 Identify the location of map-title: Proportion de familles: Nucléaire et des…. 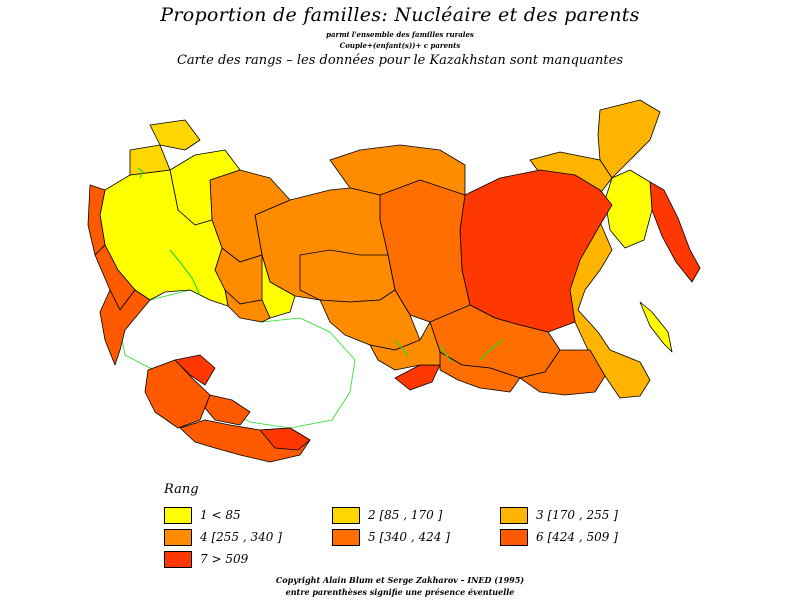
(400, 15).